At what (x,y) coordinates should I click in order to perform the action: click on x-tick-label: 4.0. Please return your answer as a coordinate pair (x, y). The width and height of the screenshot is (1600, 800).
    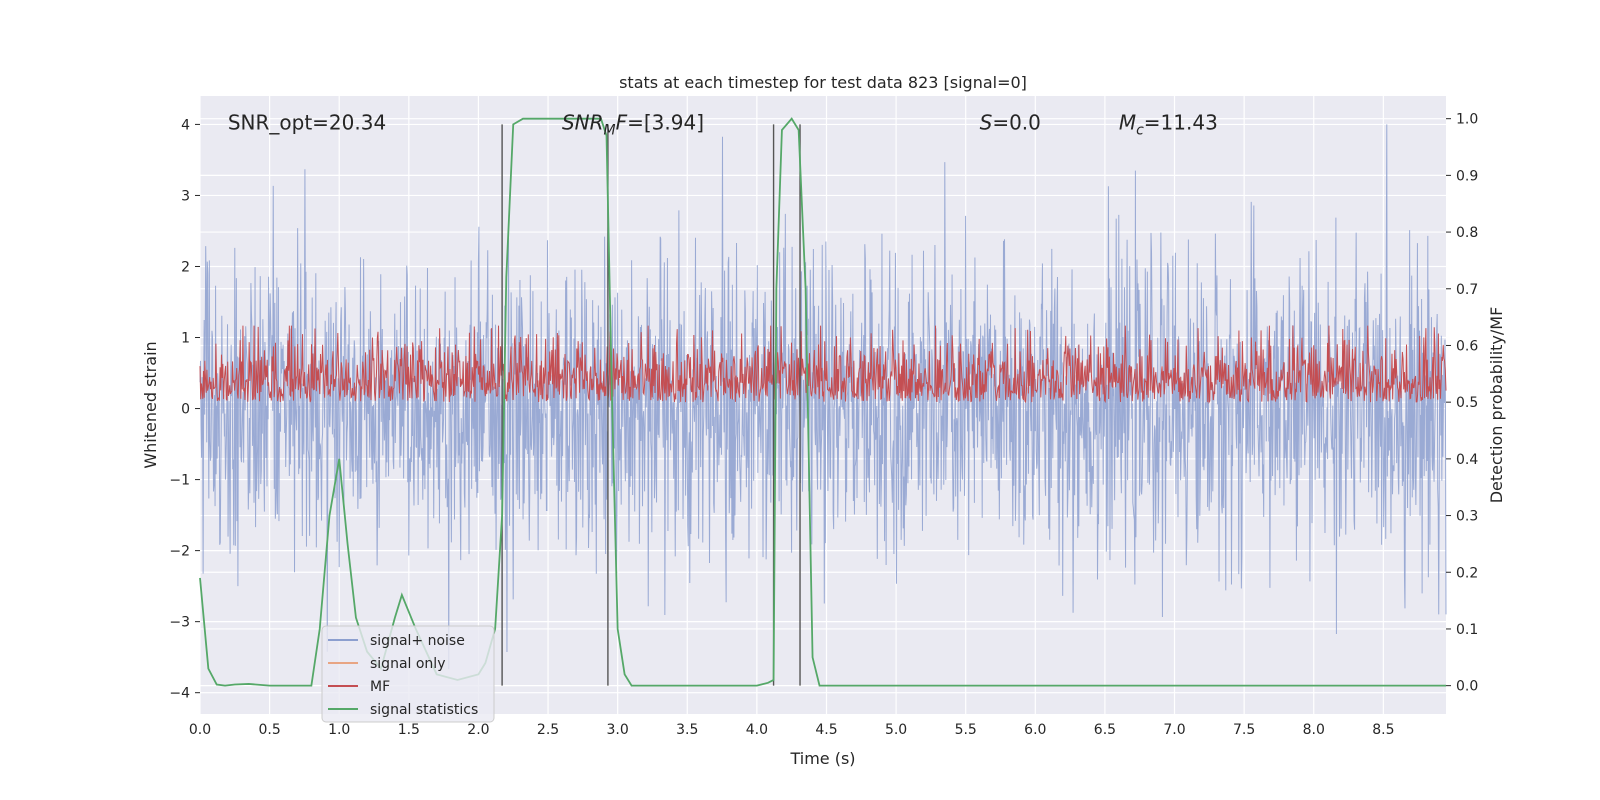
    Looking at the image, I should click on (757, 730).